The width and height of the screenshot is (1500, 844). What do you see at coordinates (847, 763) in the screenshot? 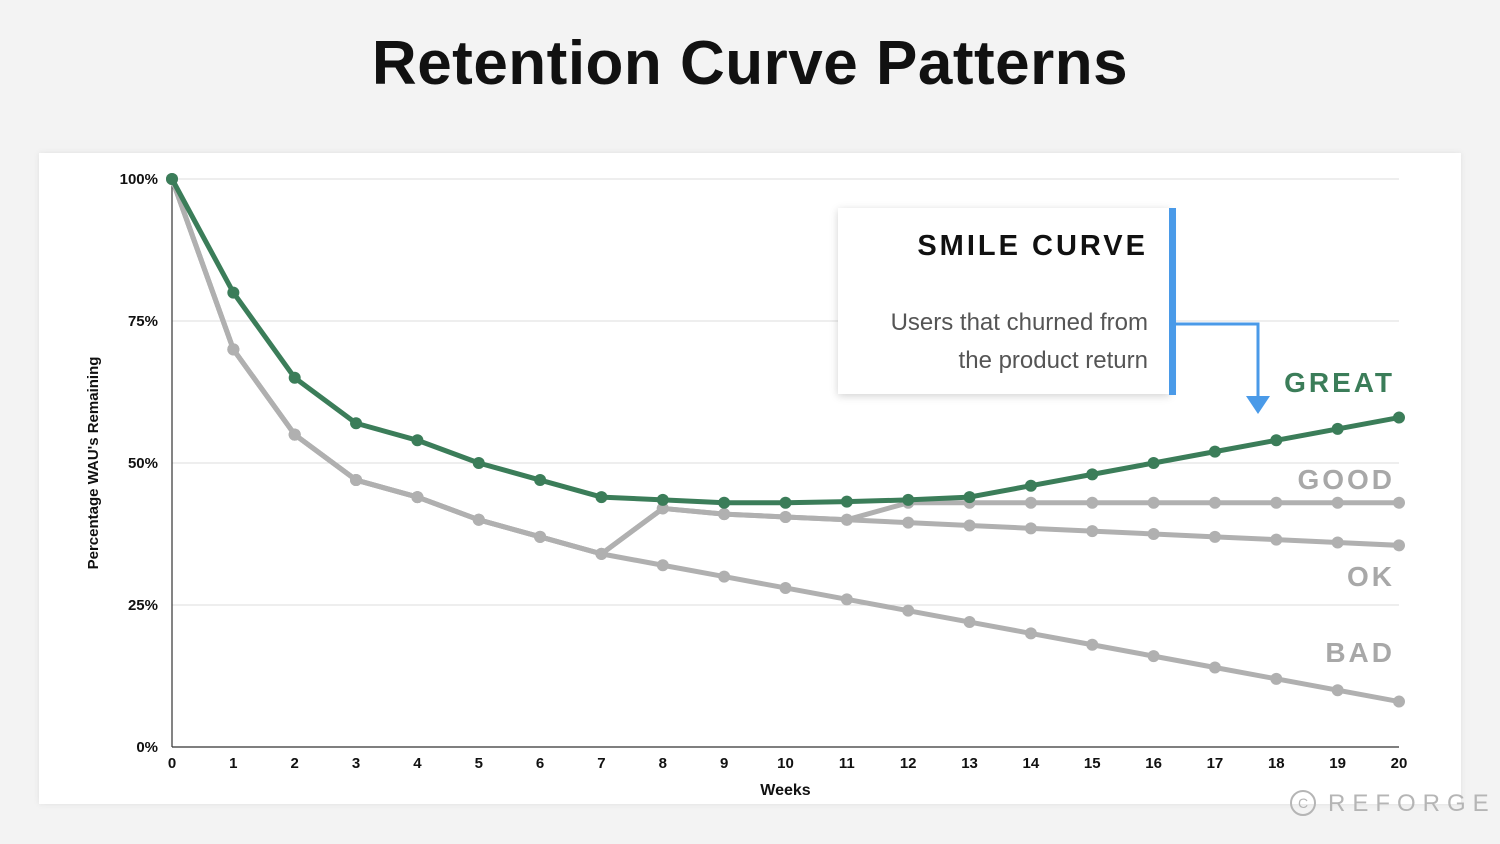
I see `x-tick-label: 11` at bounding box center [847, 763].